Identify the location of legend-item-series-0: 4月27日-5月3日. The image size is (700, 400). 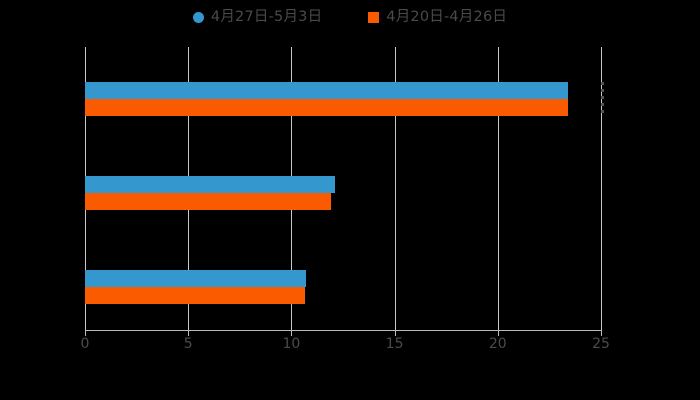
(257, 16).